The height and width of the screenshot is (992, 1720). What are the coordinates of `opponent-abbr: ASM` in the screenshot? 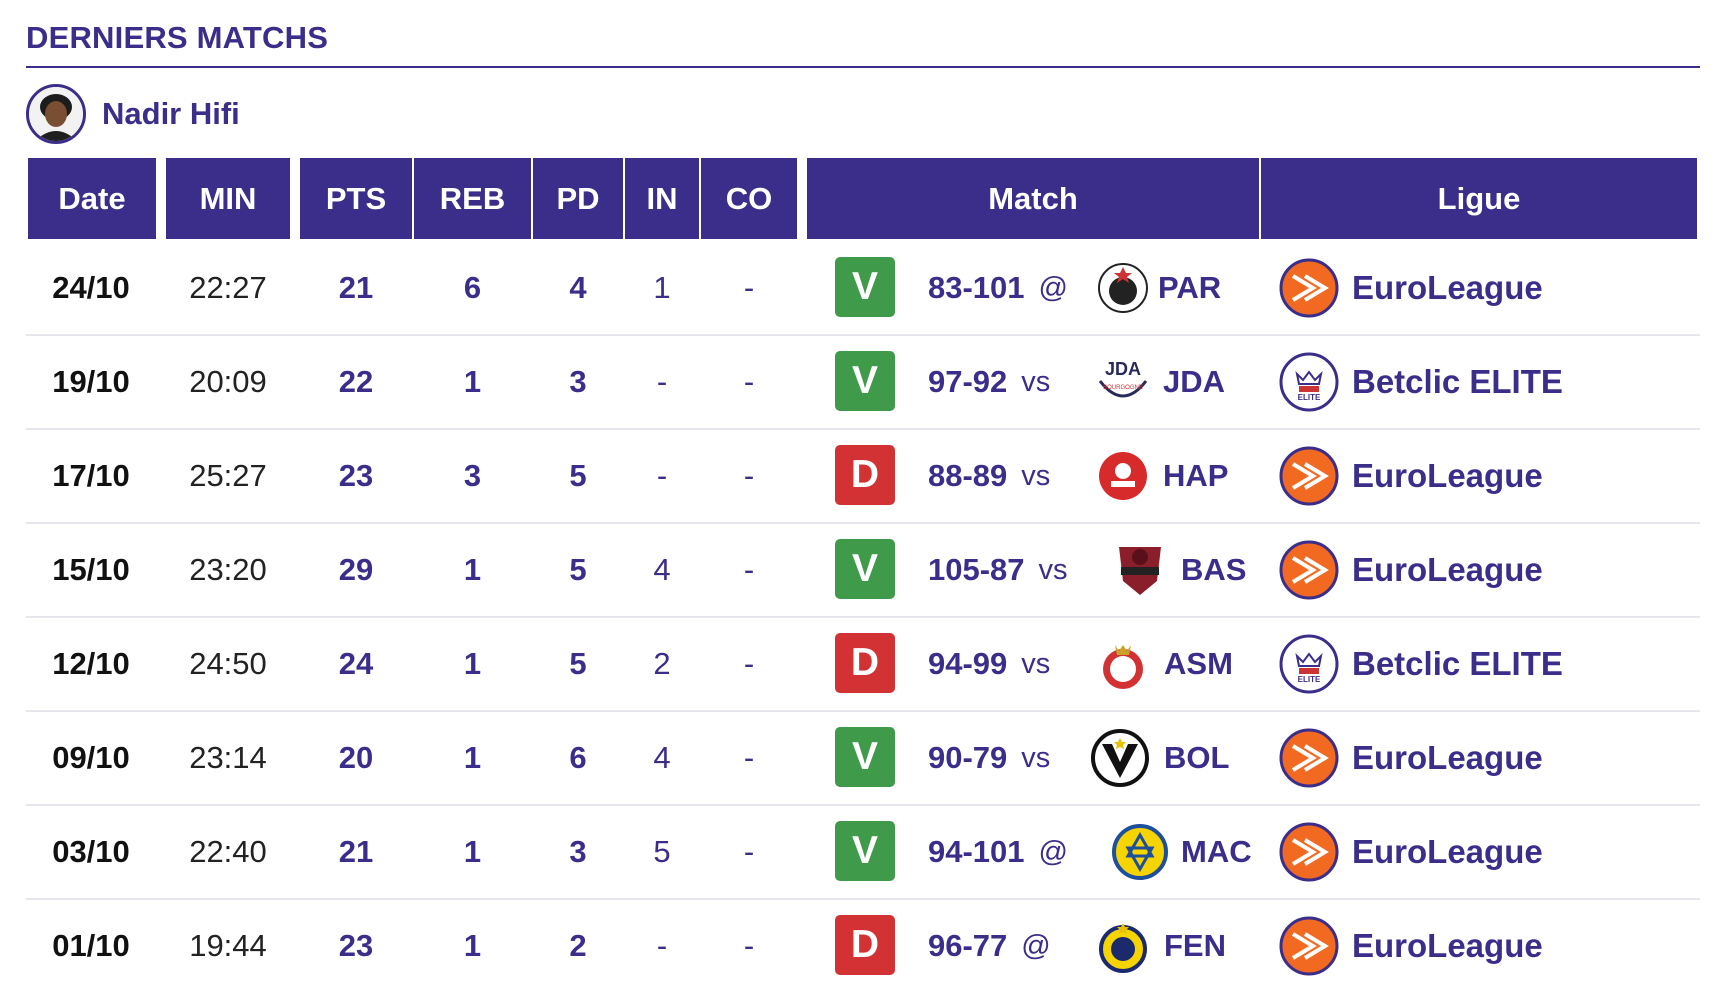 It's located at (1198, 663).